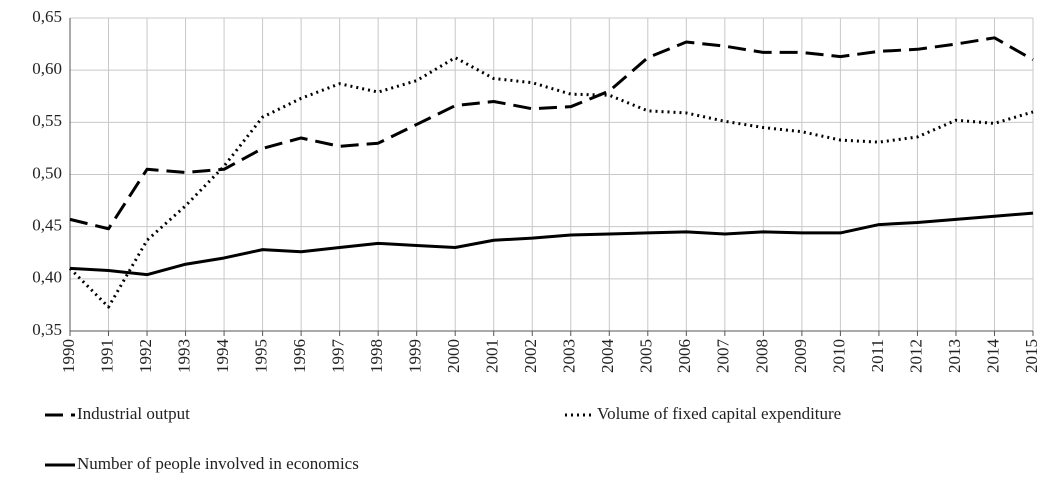 The height and width of the screenshot is (485, 1043). I want to click on x-tick-label: 2003, so click(569, 356).